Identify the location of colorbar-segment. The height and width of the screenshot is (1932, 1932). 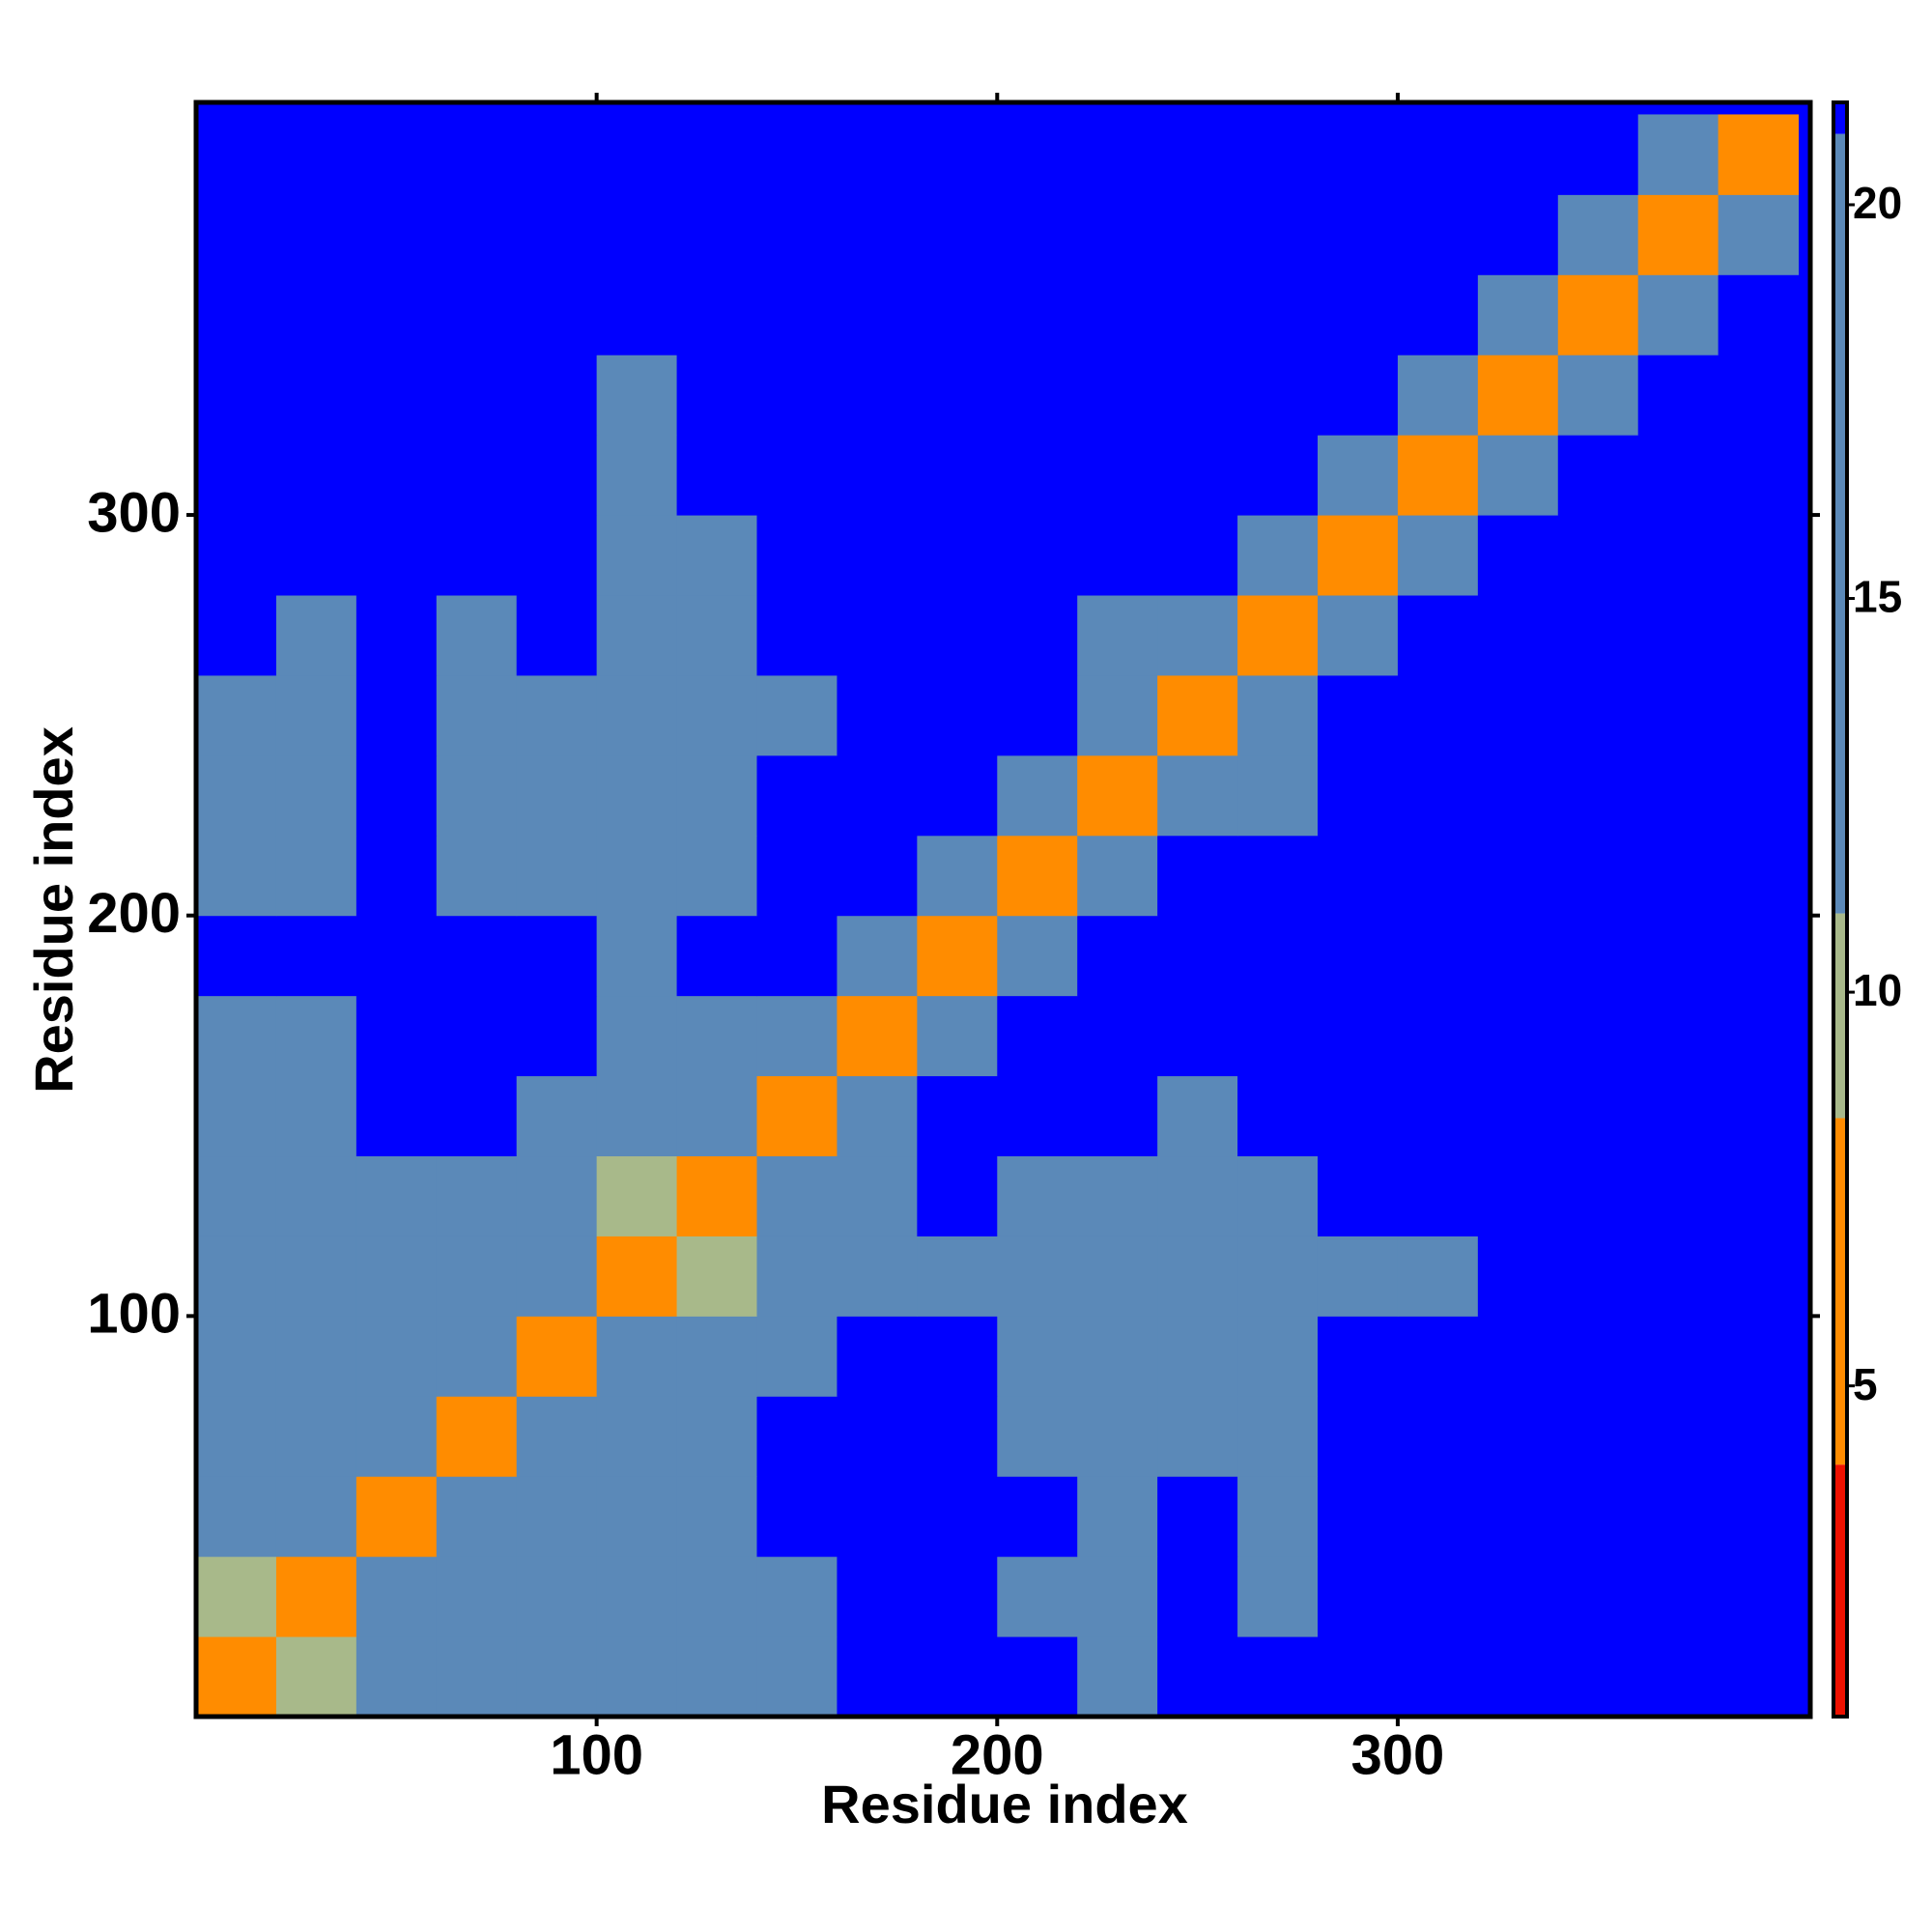
(1840, 1590).